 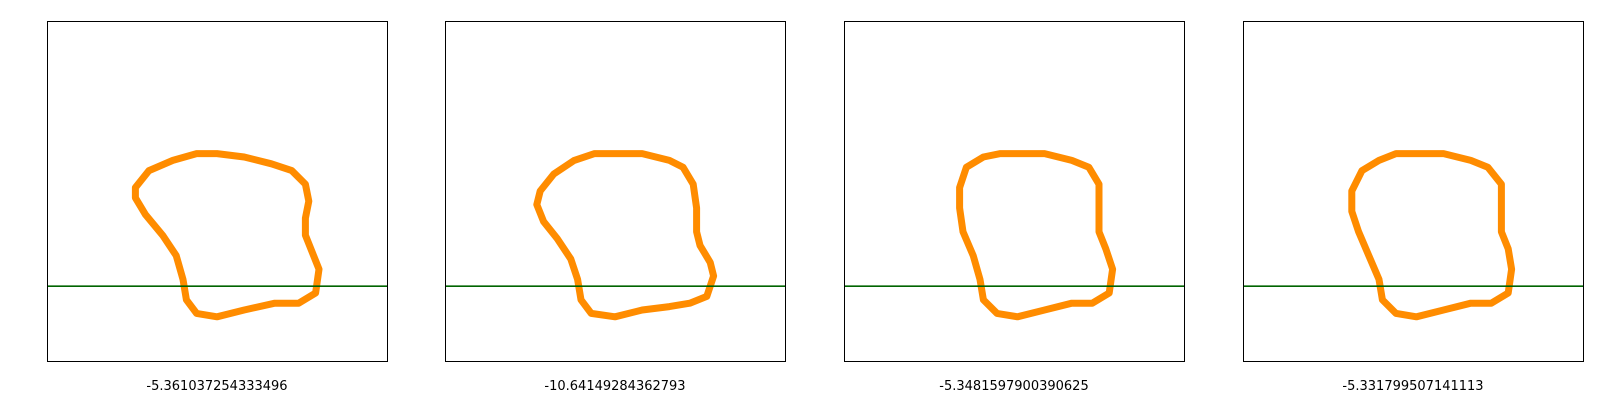 What do you see at coordinates (614, 386) in the screenshot?
I see `panel-caption: -10.64149284362793` at bounding box center [614, 386].